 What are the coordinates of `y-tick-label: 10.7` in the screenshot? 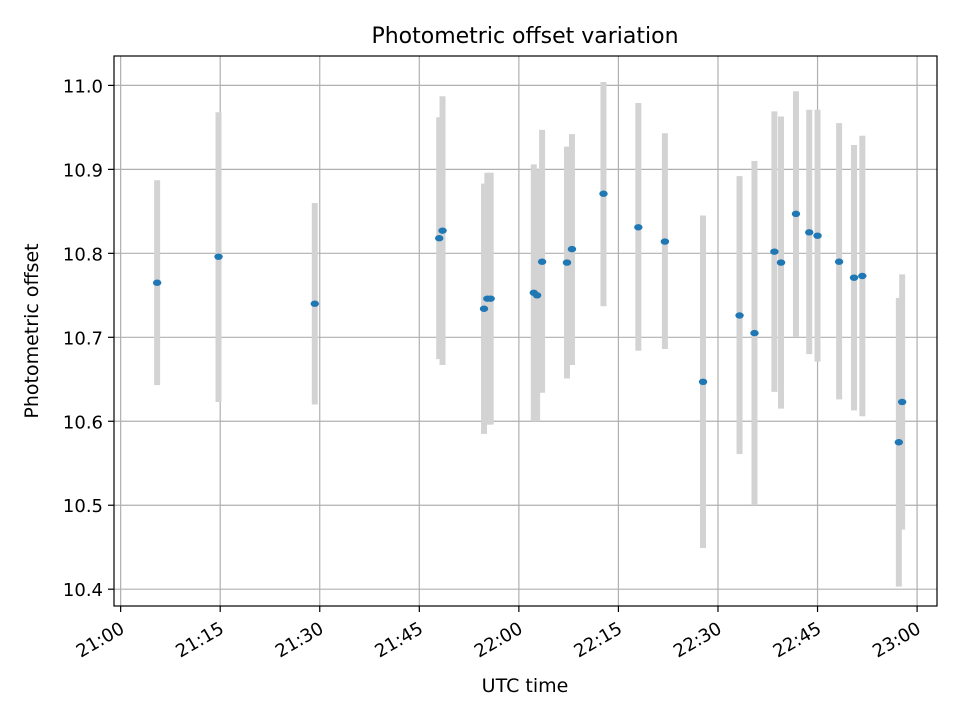 It's located at (83, 338).